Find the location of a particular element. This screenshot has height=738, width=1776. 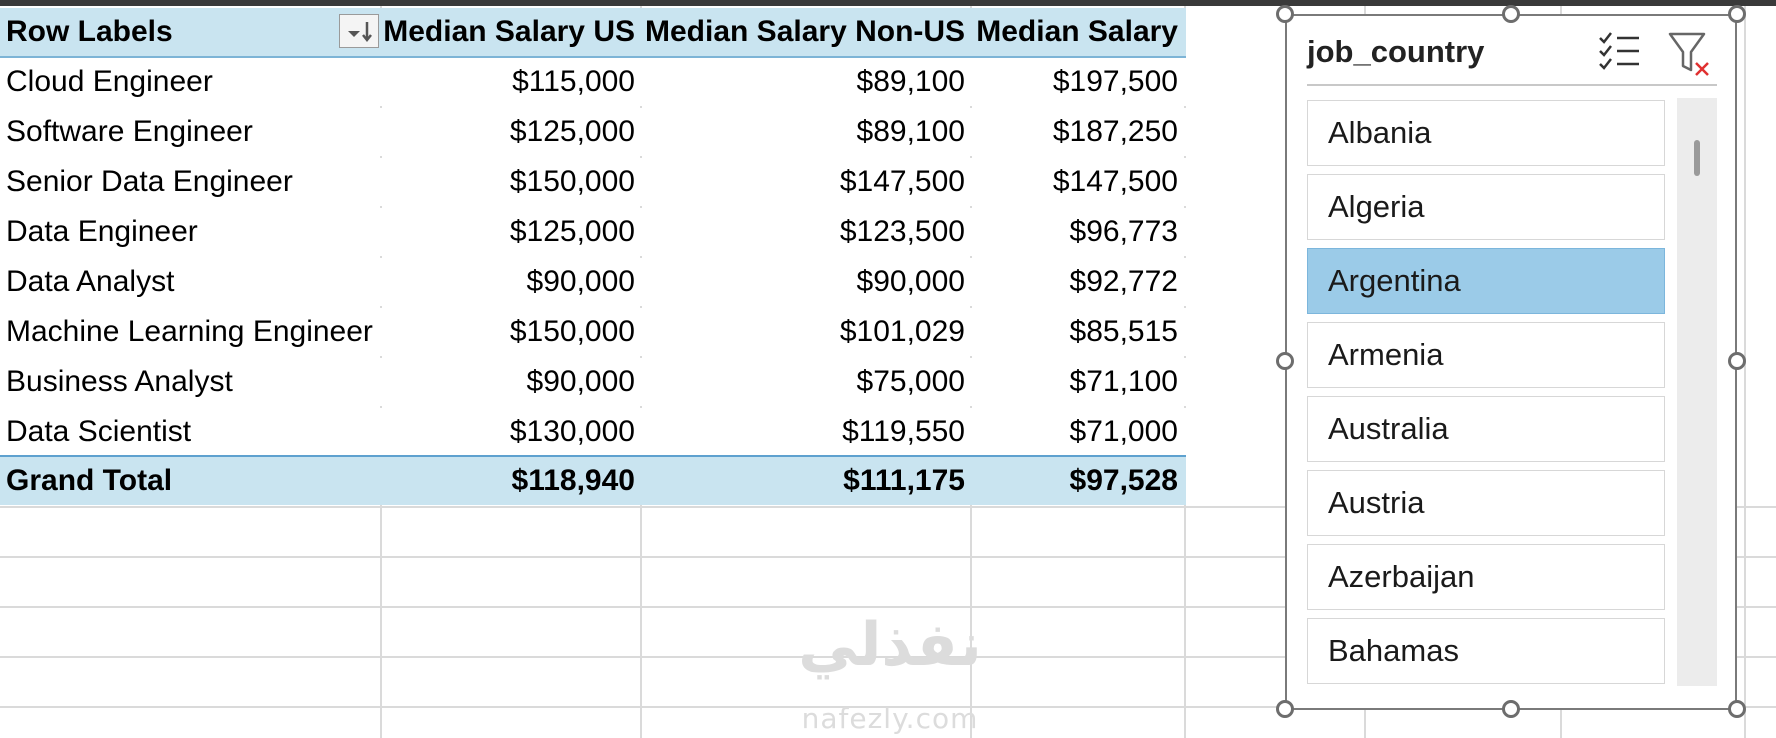

row-label: Business Analyst is located at coordinates (119, 381).